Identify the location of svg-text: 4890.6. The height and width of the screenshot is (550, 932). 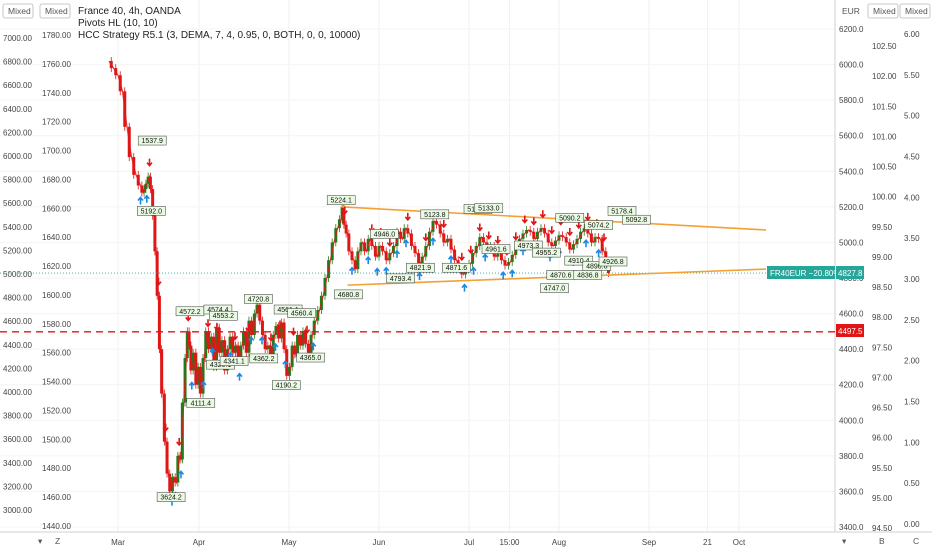
(597, 266).